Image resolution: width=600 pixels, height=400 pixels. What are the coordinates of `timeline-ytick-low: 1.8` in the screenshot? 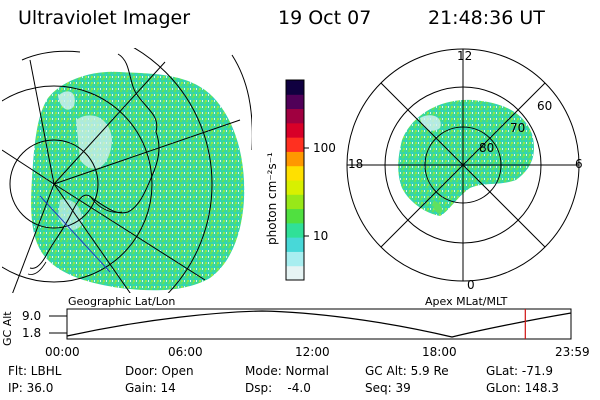 It's located at (32, 333).